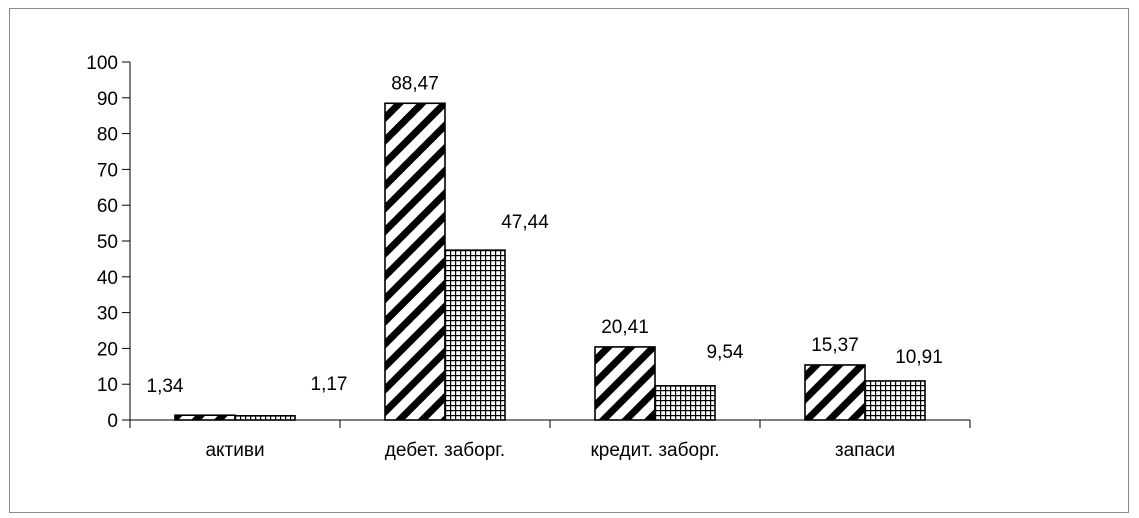  I want to click on y-tick-label: 90, so click(107, 99).